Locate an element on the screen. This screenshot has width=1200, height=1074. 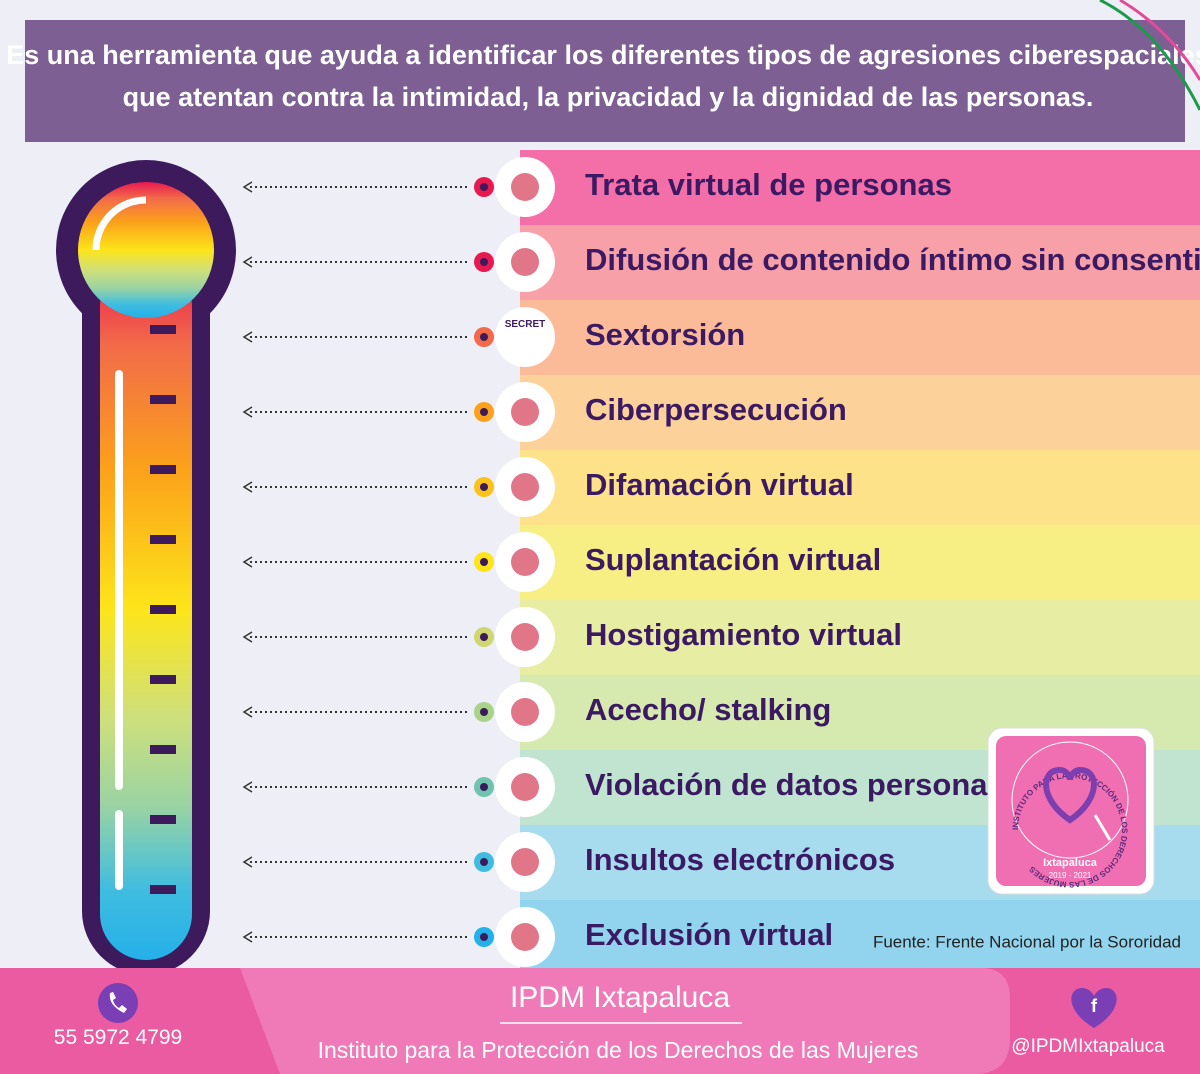
item-label: Ciberpersecución is located at coordinates (716, 409).